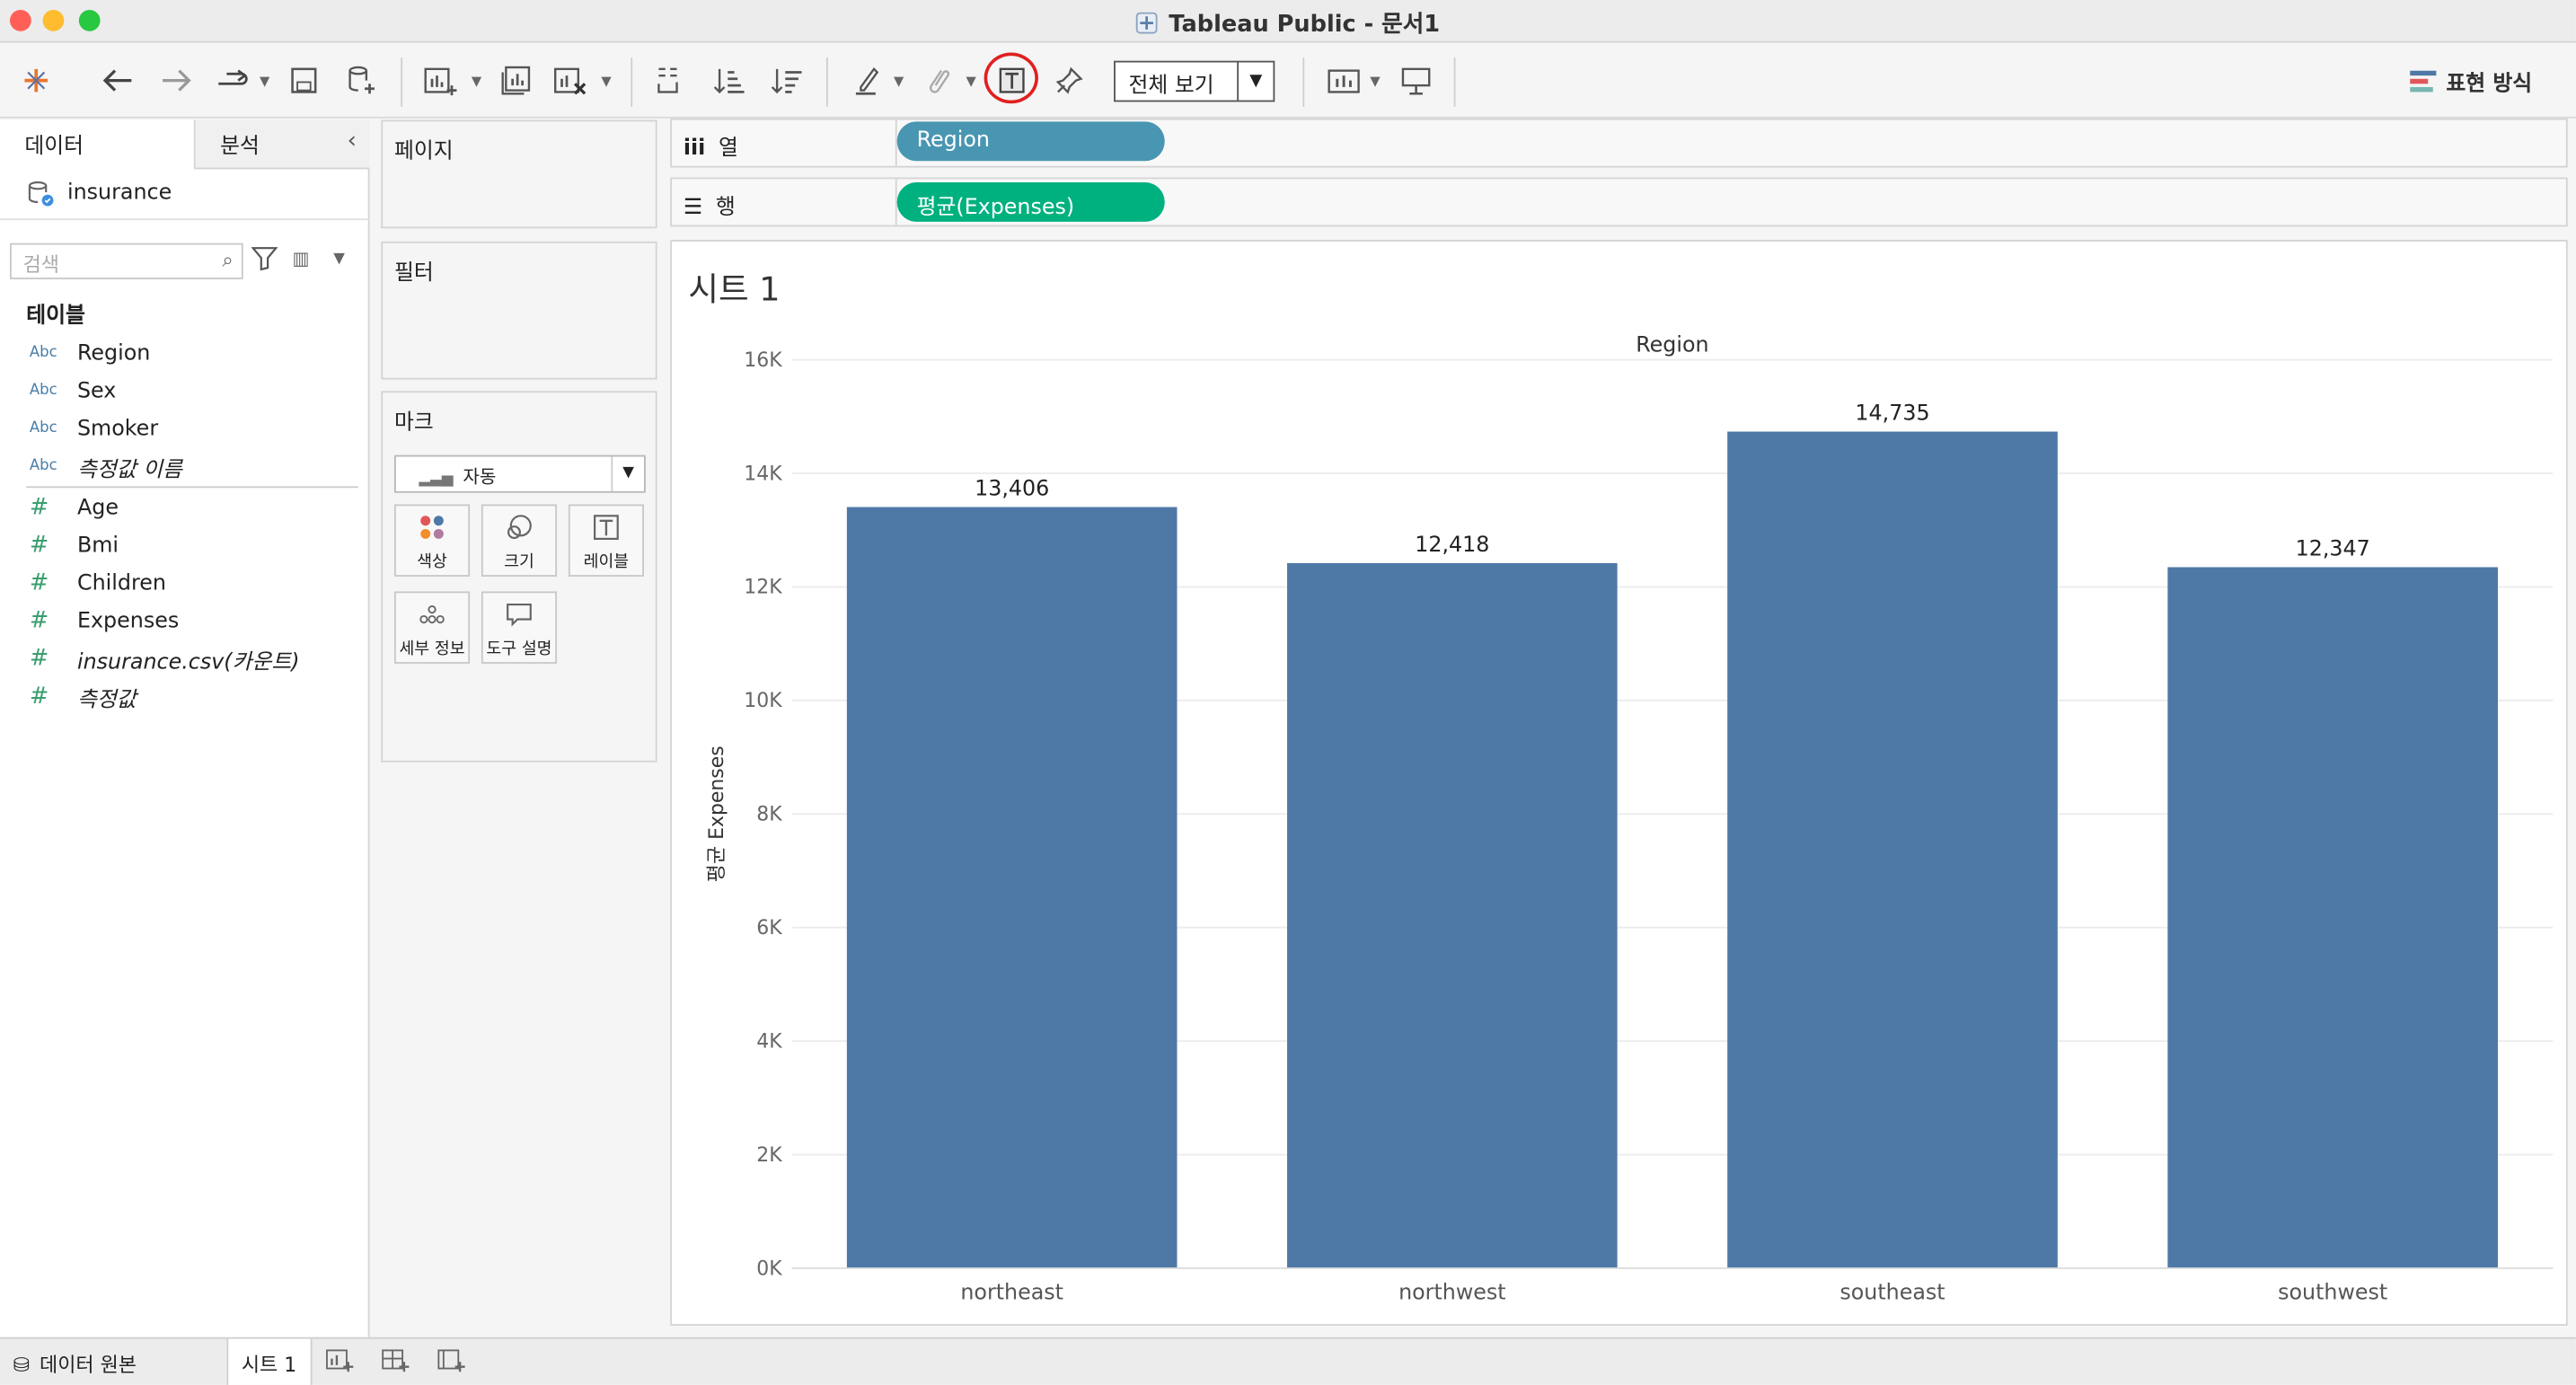  Describe the element at coordinates (1011, 78) in the screenshot. I see `highlight-annotation` at that location.